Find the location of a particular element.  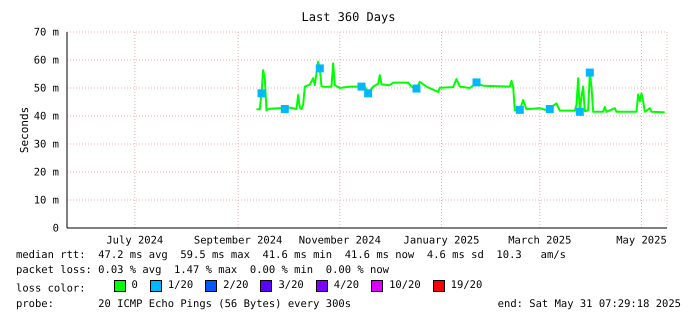

text: median rtt: 47.2 ms avg 59.5 ms max 41.6 ms min 41.6 ms now 4.6 ms sd 10.3 am/s is located at coordinates (291, 255).